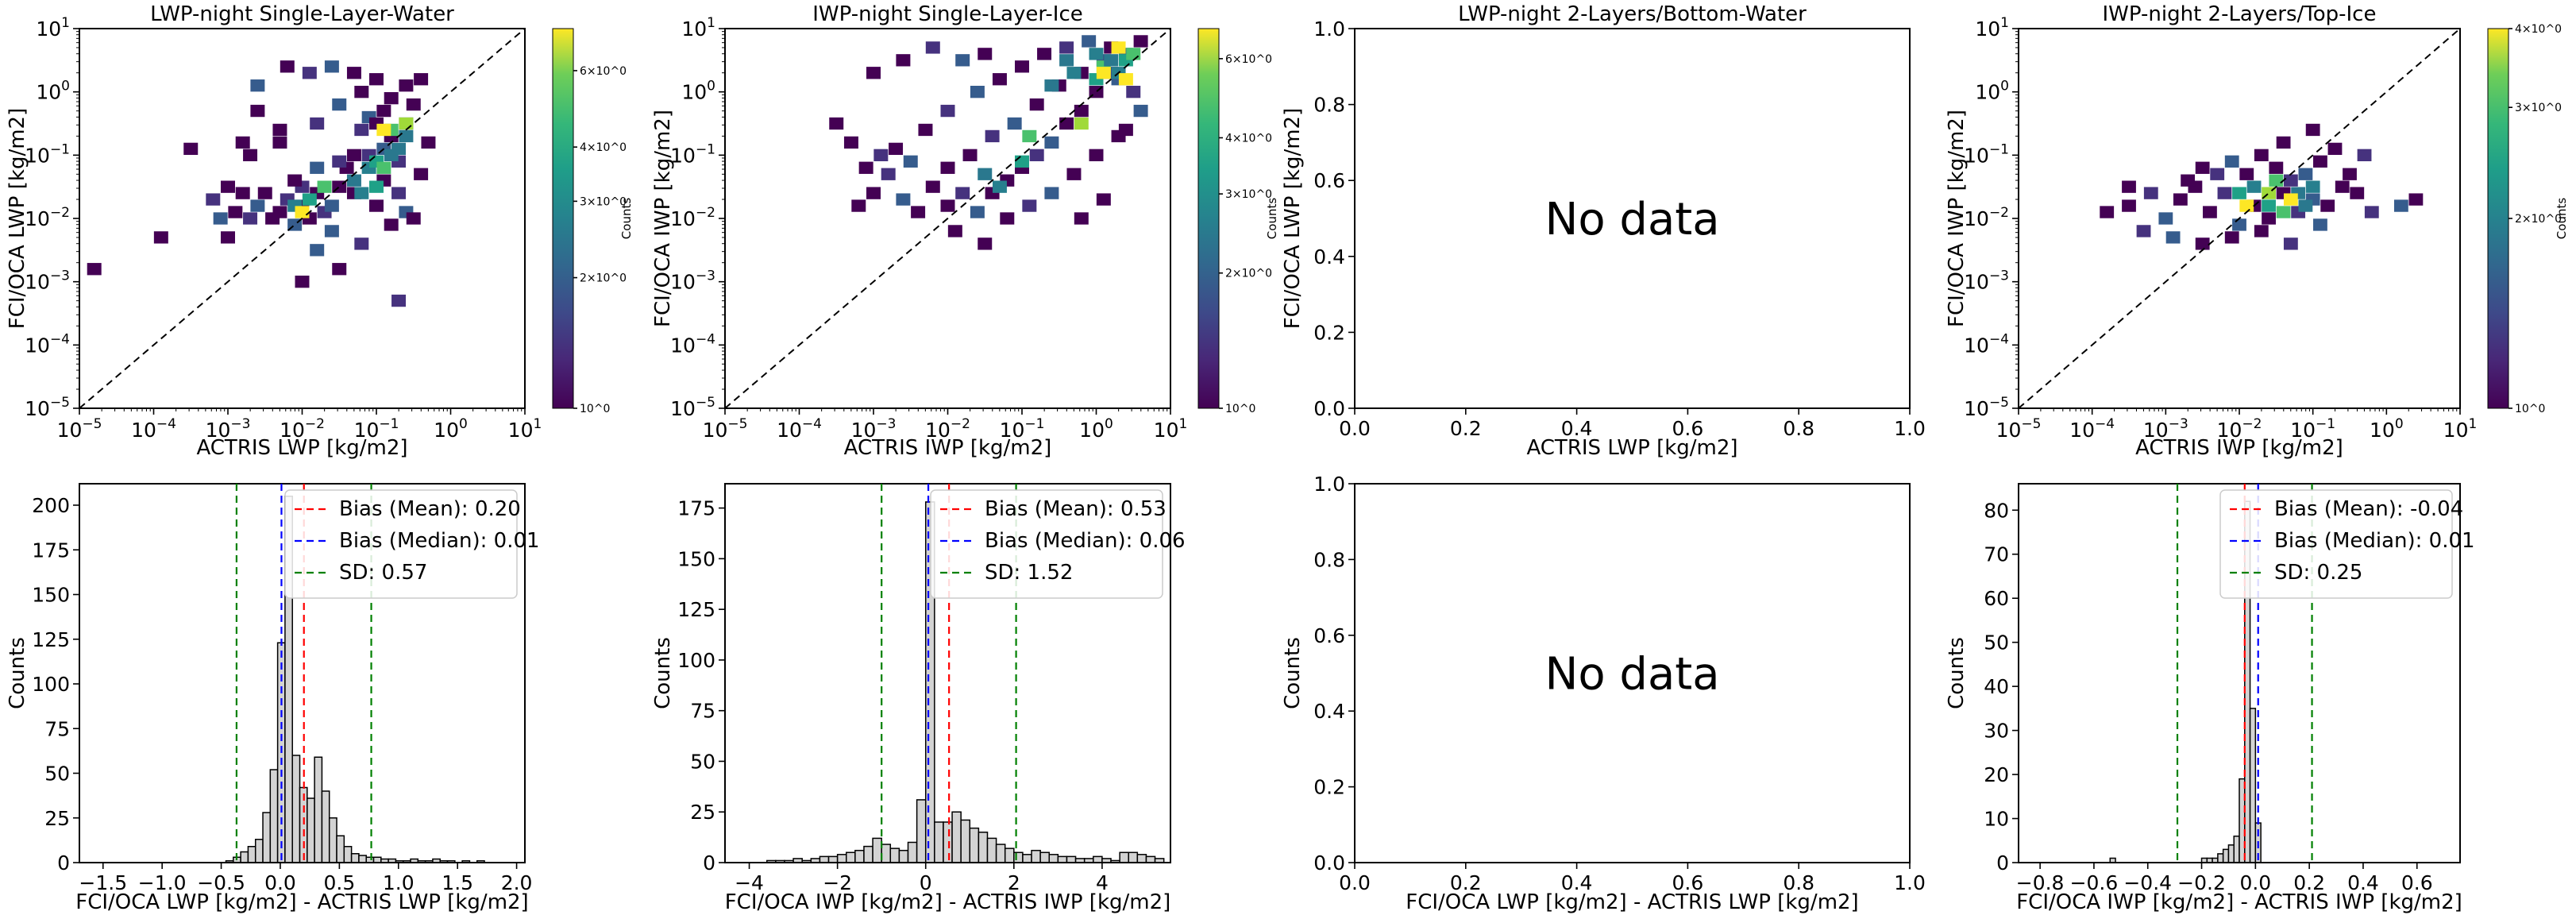 The image size is (2576, 919). I want to click on iwp-2layer-top-hist-y-tick-label: 10, so click(1996, 819).